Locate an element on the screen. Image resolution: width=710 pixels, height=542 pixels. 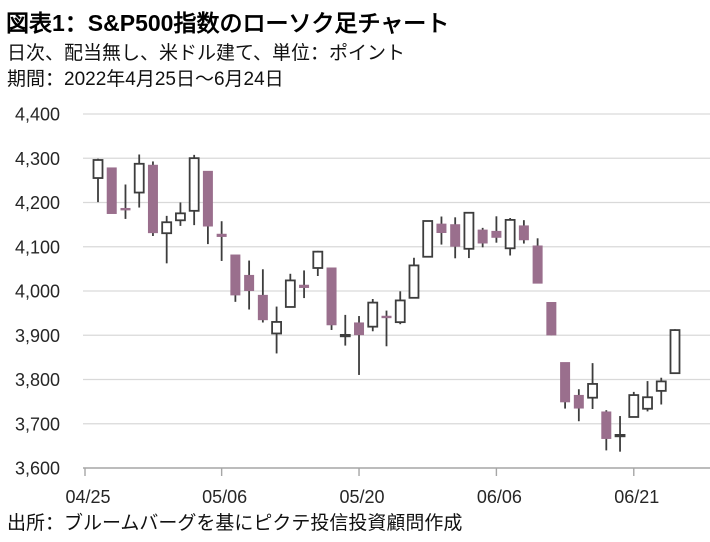
x-axis-label: 06/21 is located at coordinates (636, 497).